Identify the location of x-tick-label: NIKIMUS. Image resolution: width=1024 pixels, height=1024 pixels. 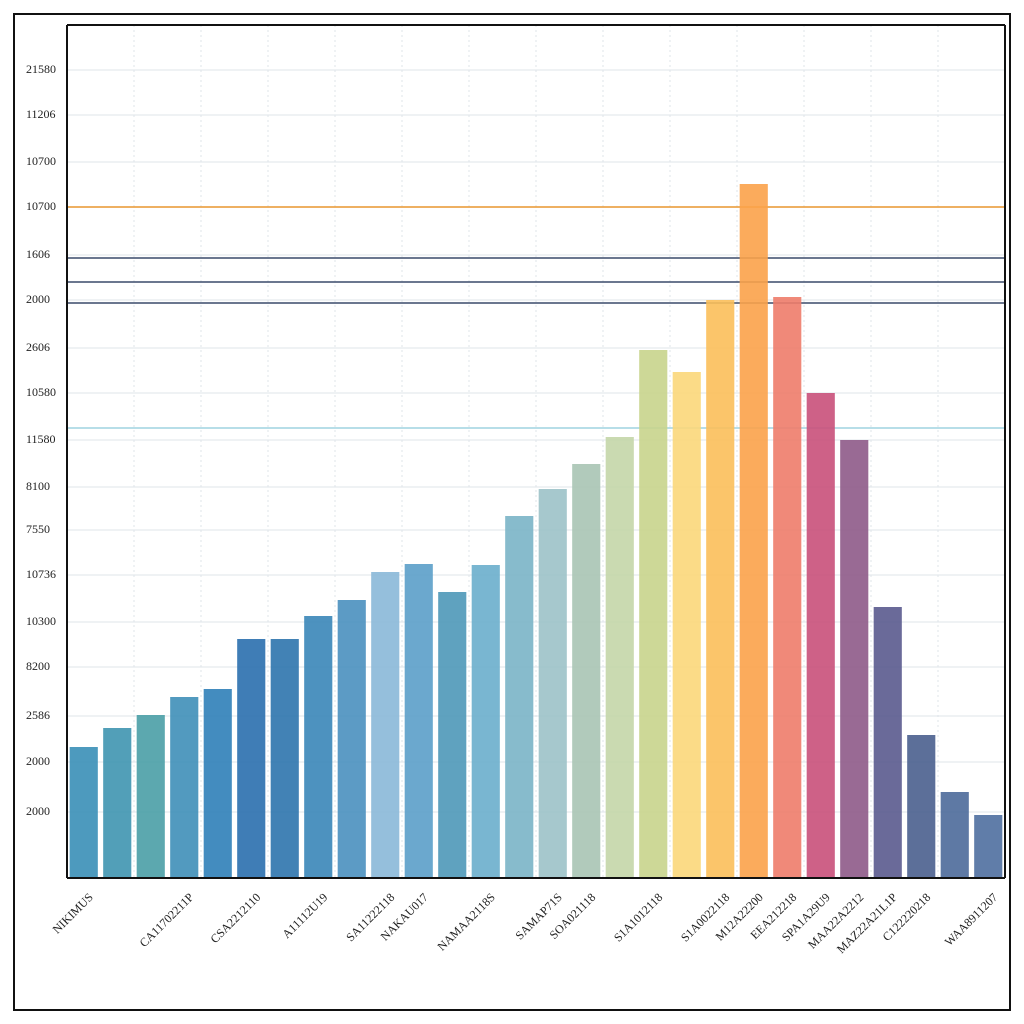
(73, 913).